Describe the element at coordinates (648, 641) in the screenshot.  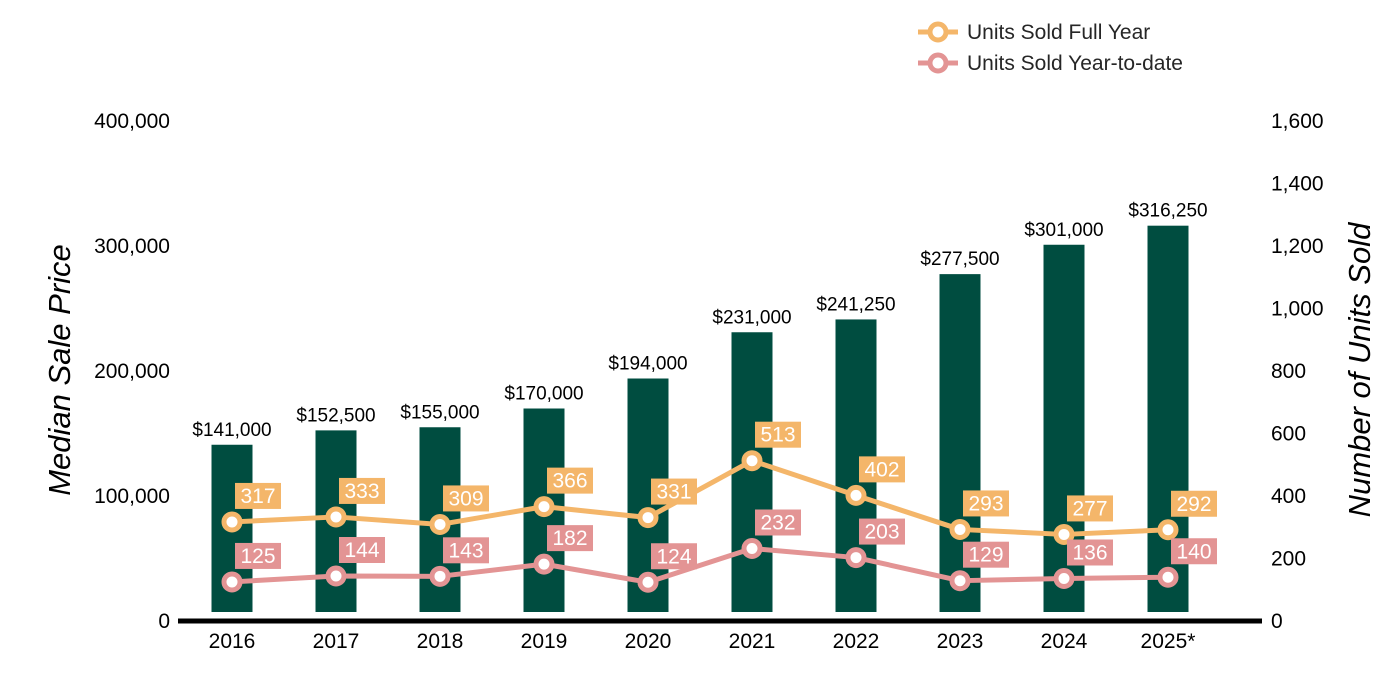
I see `x-tick-label: 2020` at that location.